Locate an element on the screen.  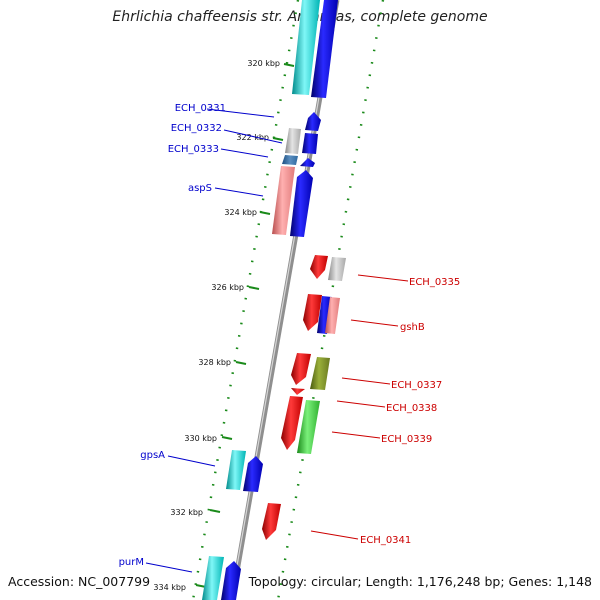
gene-block-top is located at coordinates (315, 49).